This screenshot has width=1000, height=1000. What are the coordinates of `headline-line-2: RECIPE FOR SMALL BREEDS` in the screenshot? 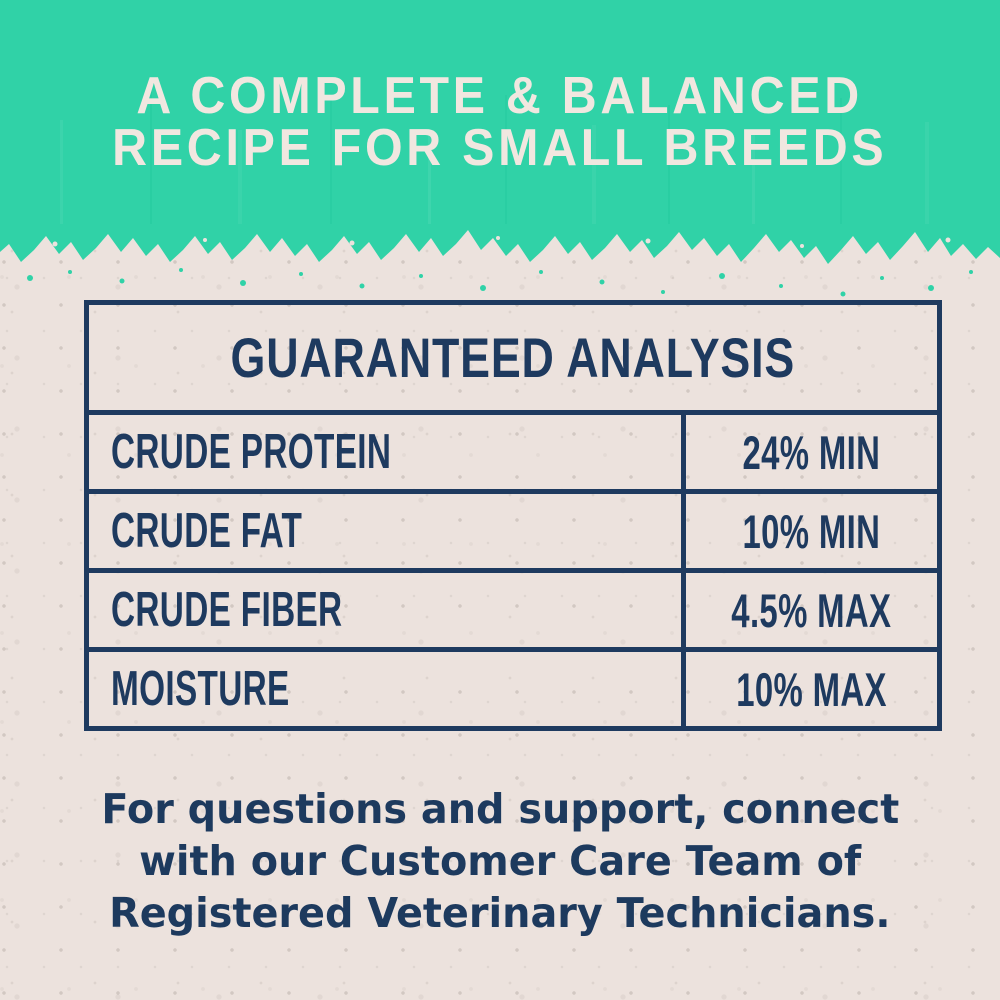 It's located at (500, 148).